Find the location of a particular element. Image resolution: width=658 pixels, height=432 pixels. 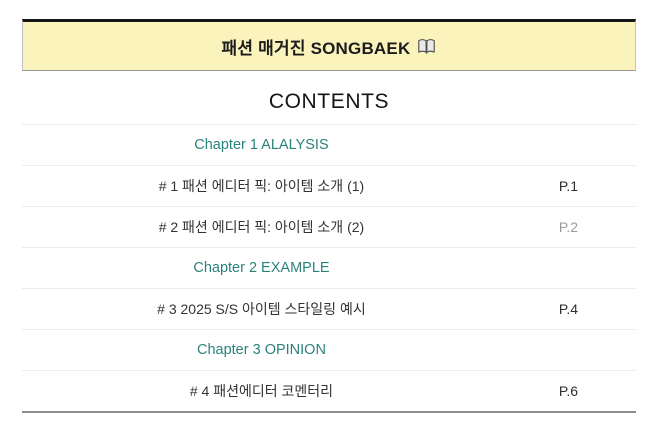

page-number: P.2 is located at coordinates (568, 227).